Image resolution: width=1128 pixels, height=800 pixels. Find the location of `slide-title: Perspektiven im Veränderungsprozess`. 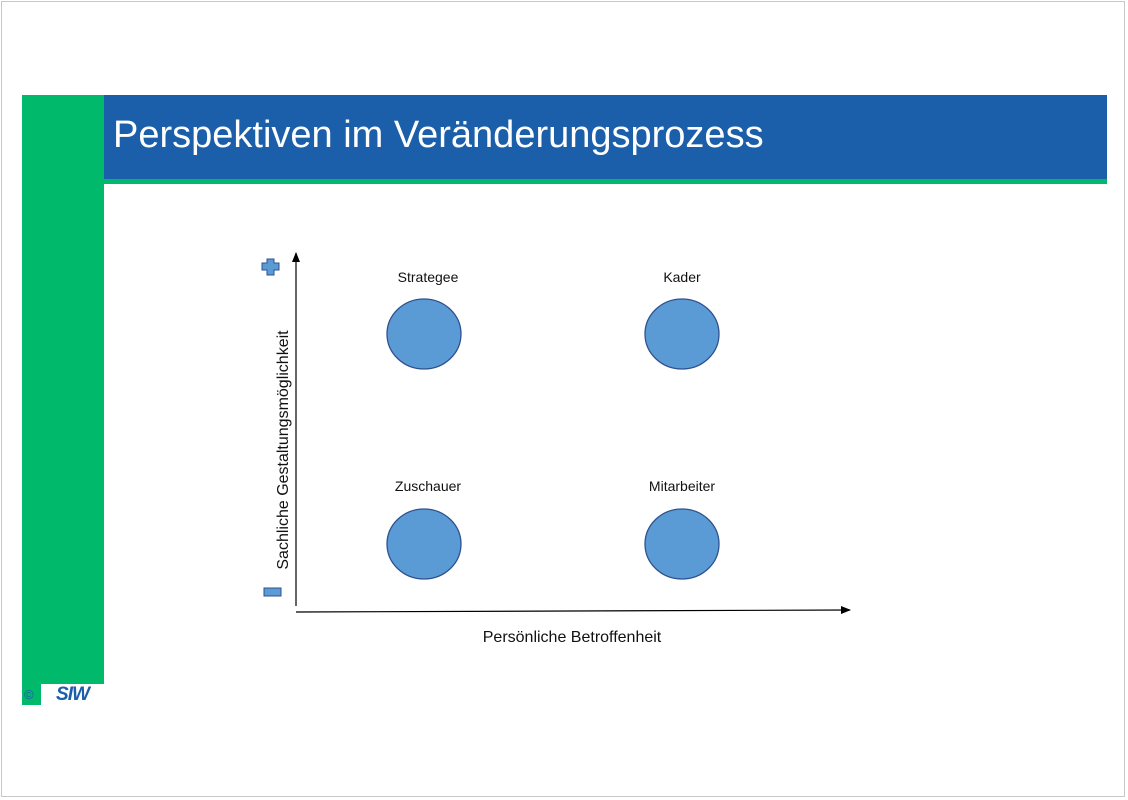

slide-title: Perspektiven im Veränderungsprozess is located at coordinates (438, 135).